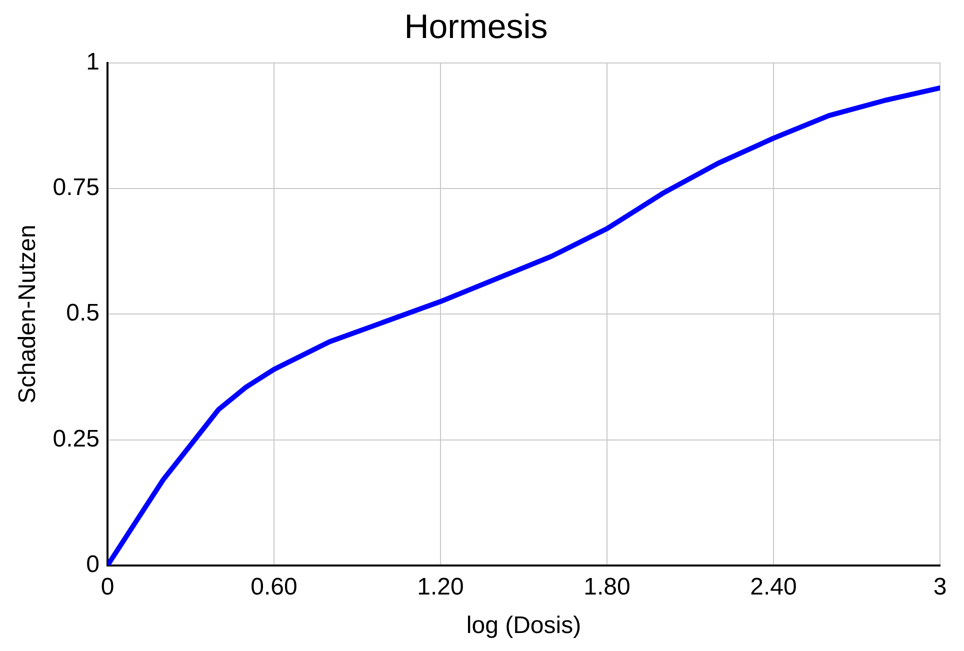 The image size is (964, 651). Describe the element at coordinates (476, 27) in the screenshot. I see `chart-title: Hormesis` at that location.